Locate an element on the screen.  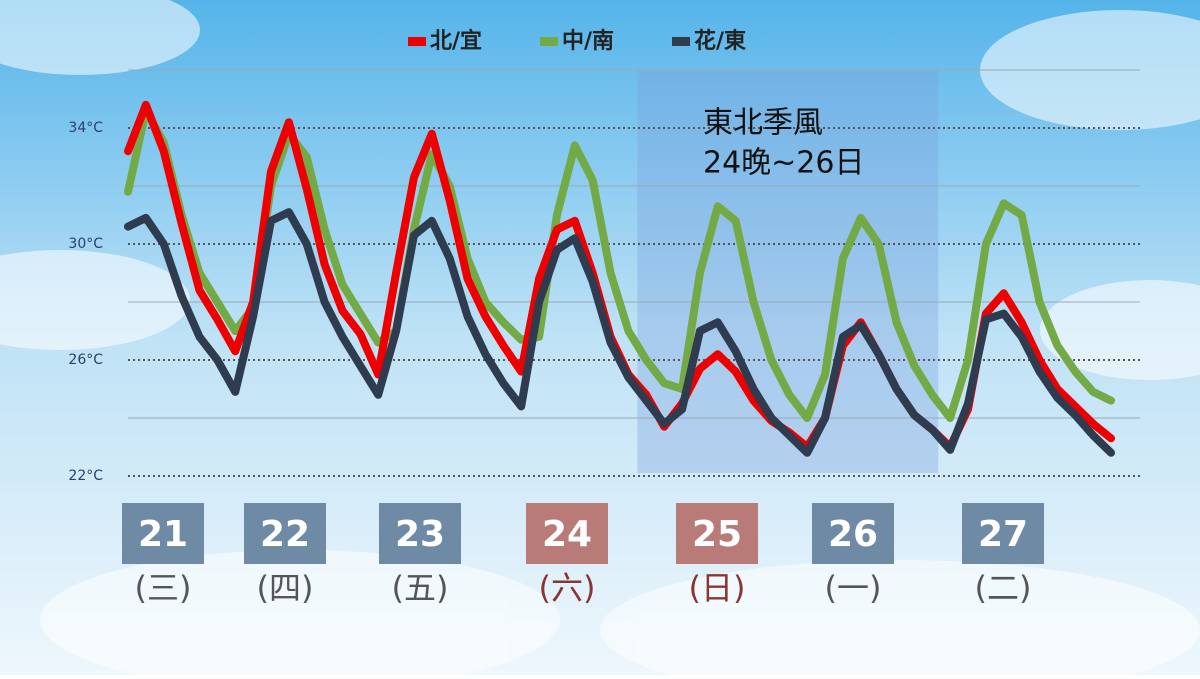
day-date: 24 is located at coordinates (567, 534).